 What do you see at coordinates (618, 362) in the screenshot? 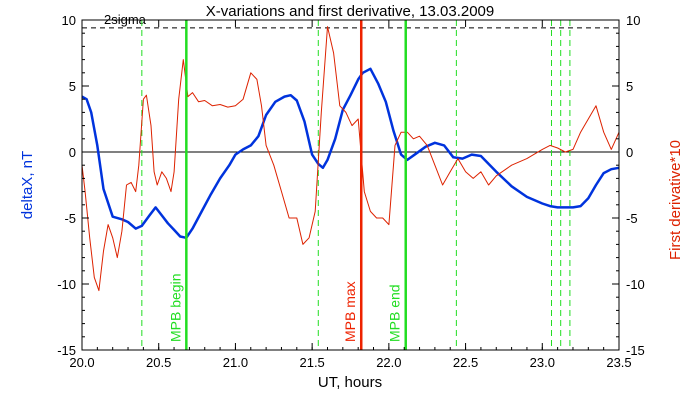
I see `x-tick-label: 23.5` at bounding box center [618, 362].